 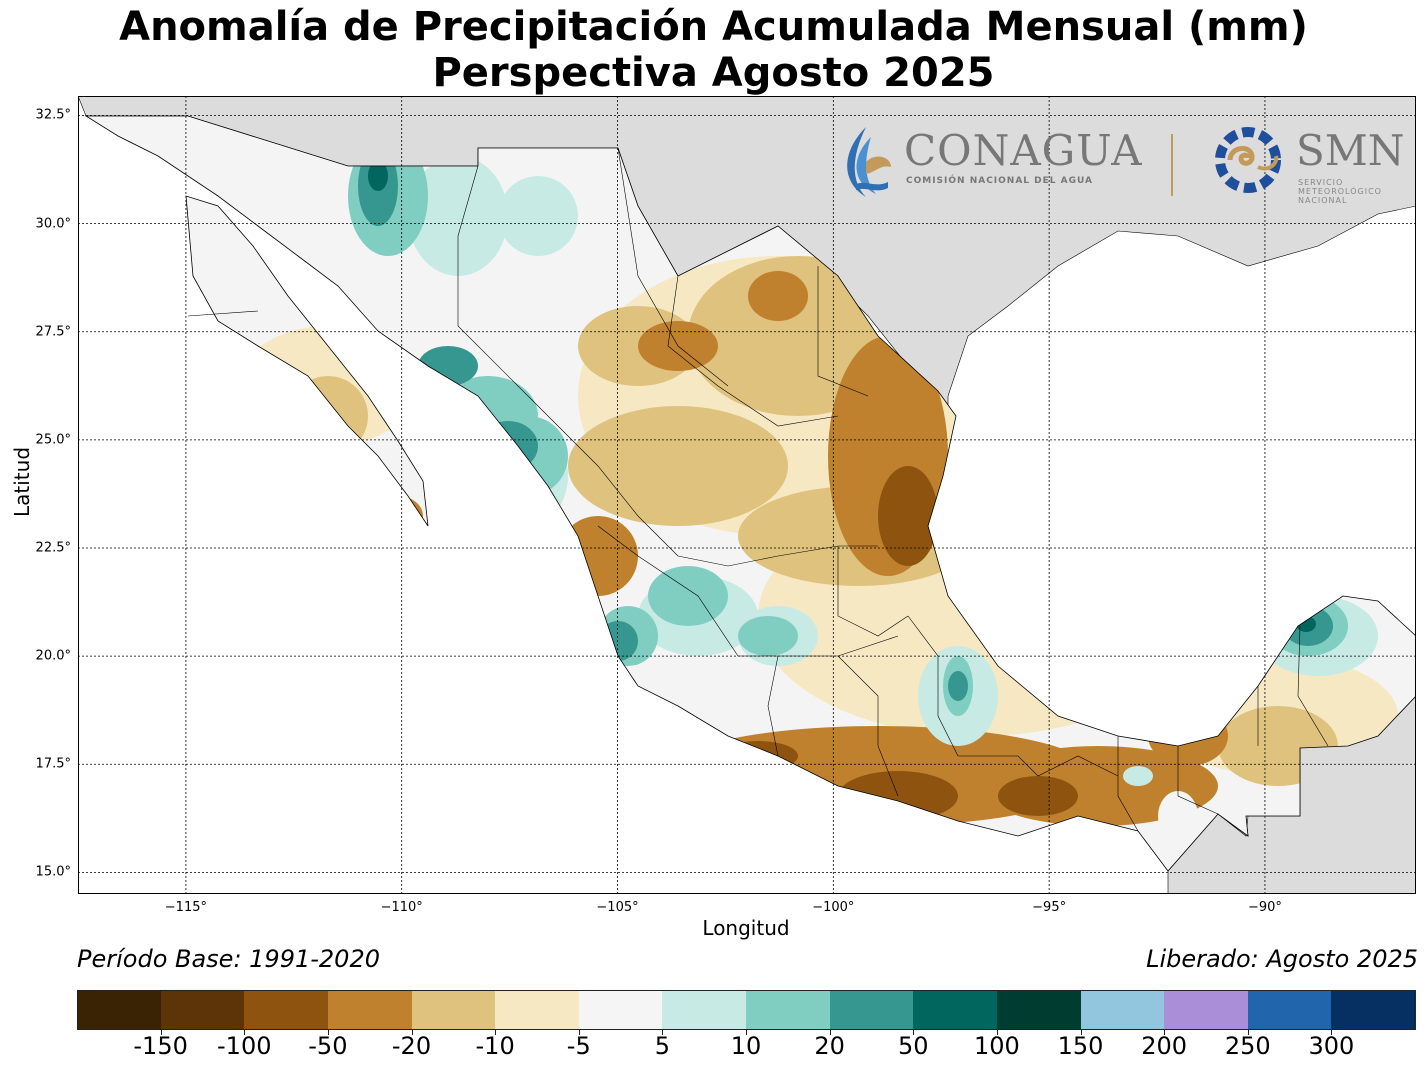 What do you see at coordinates (53, 332) in the screenshot?
I see `lat-tick-label: 27.5°` at bounding box center [53, 332].